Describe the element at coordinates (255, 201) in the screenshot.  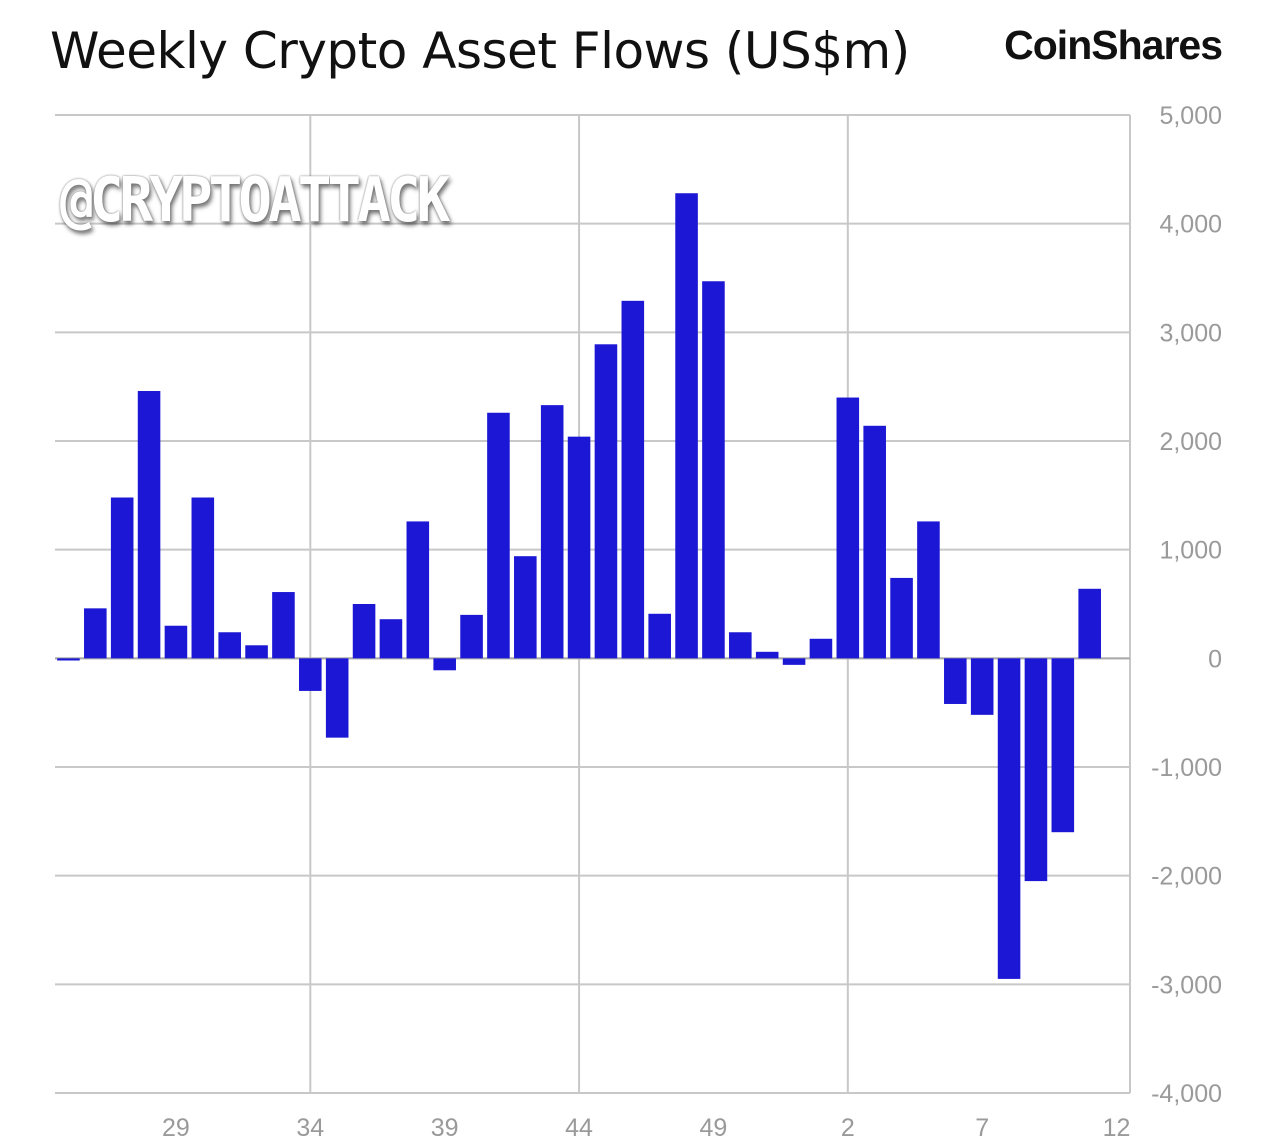
I see `watermark: @CRYPTOATTACK` at that location.